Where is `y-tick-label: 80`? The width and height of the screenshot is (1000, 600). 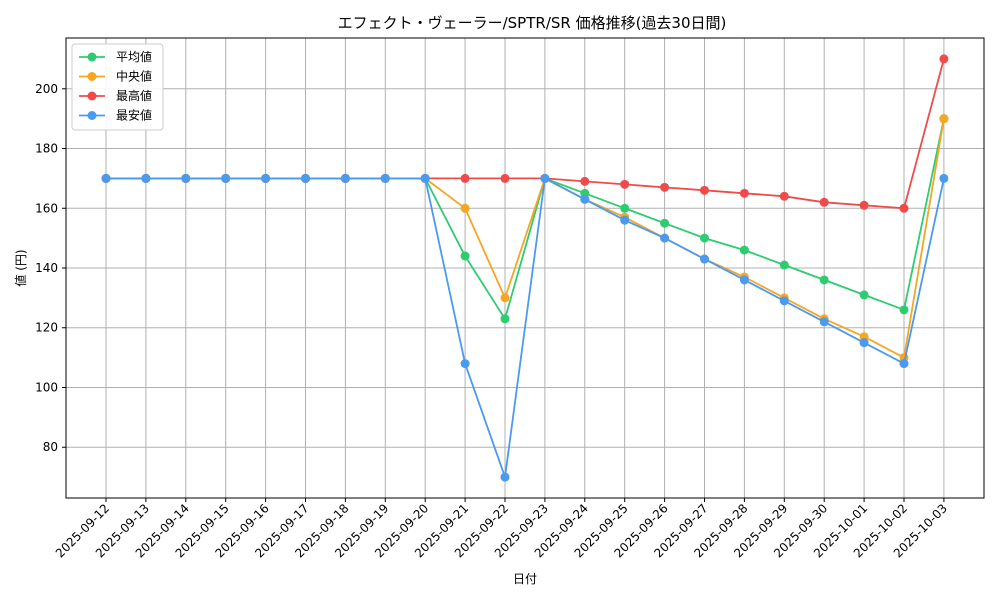
y-tick-label: 80 is located at coordinates (50, 447).